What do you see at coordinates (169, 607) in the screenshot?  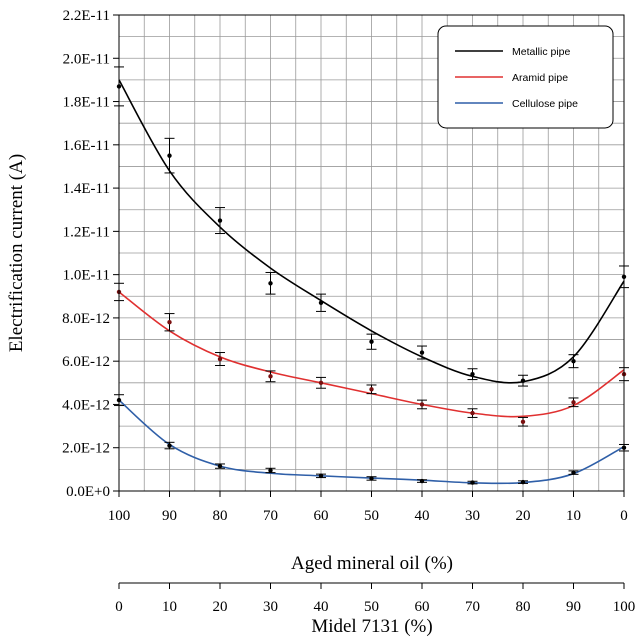 I see `x2-tick-label: 10` at bounding box center [169, 607].